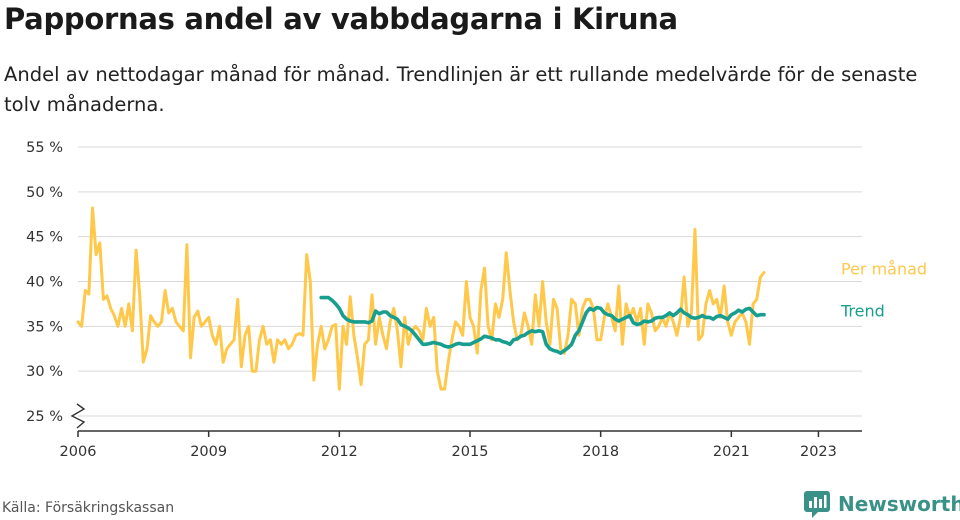  What do you see at coordinates (44, 148) in the screenshot?
I see `y-tick-label-55: 55 %` at bounding box center [44, 148].